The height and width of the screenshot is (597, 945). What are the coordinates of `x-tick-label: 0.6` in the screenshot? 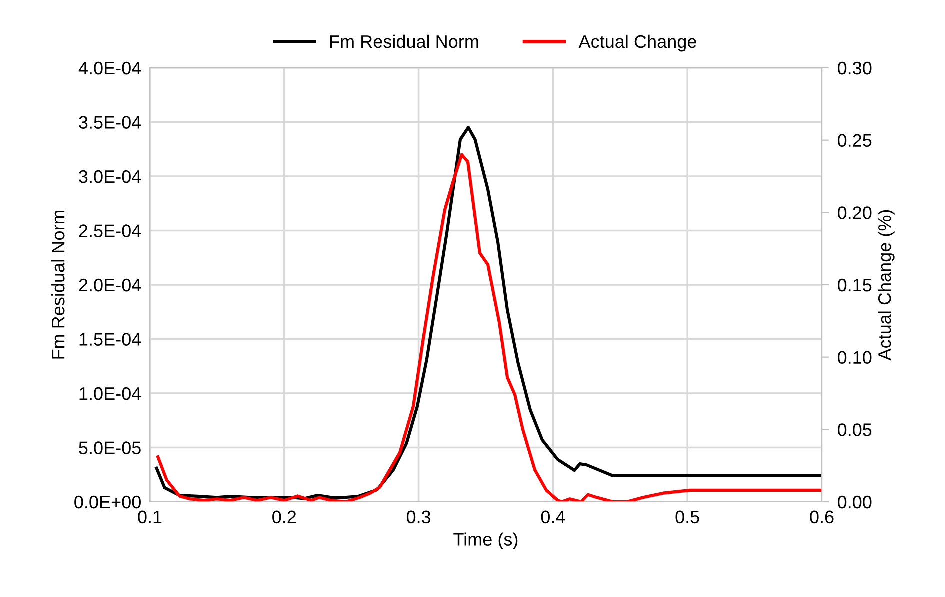 It's located at (822, 517).